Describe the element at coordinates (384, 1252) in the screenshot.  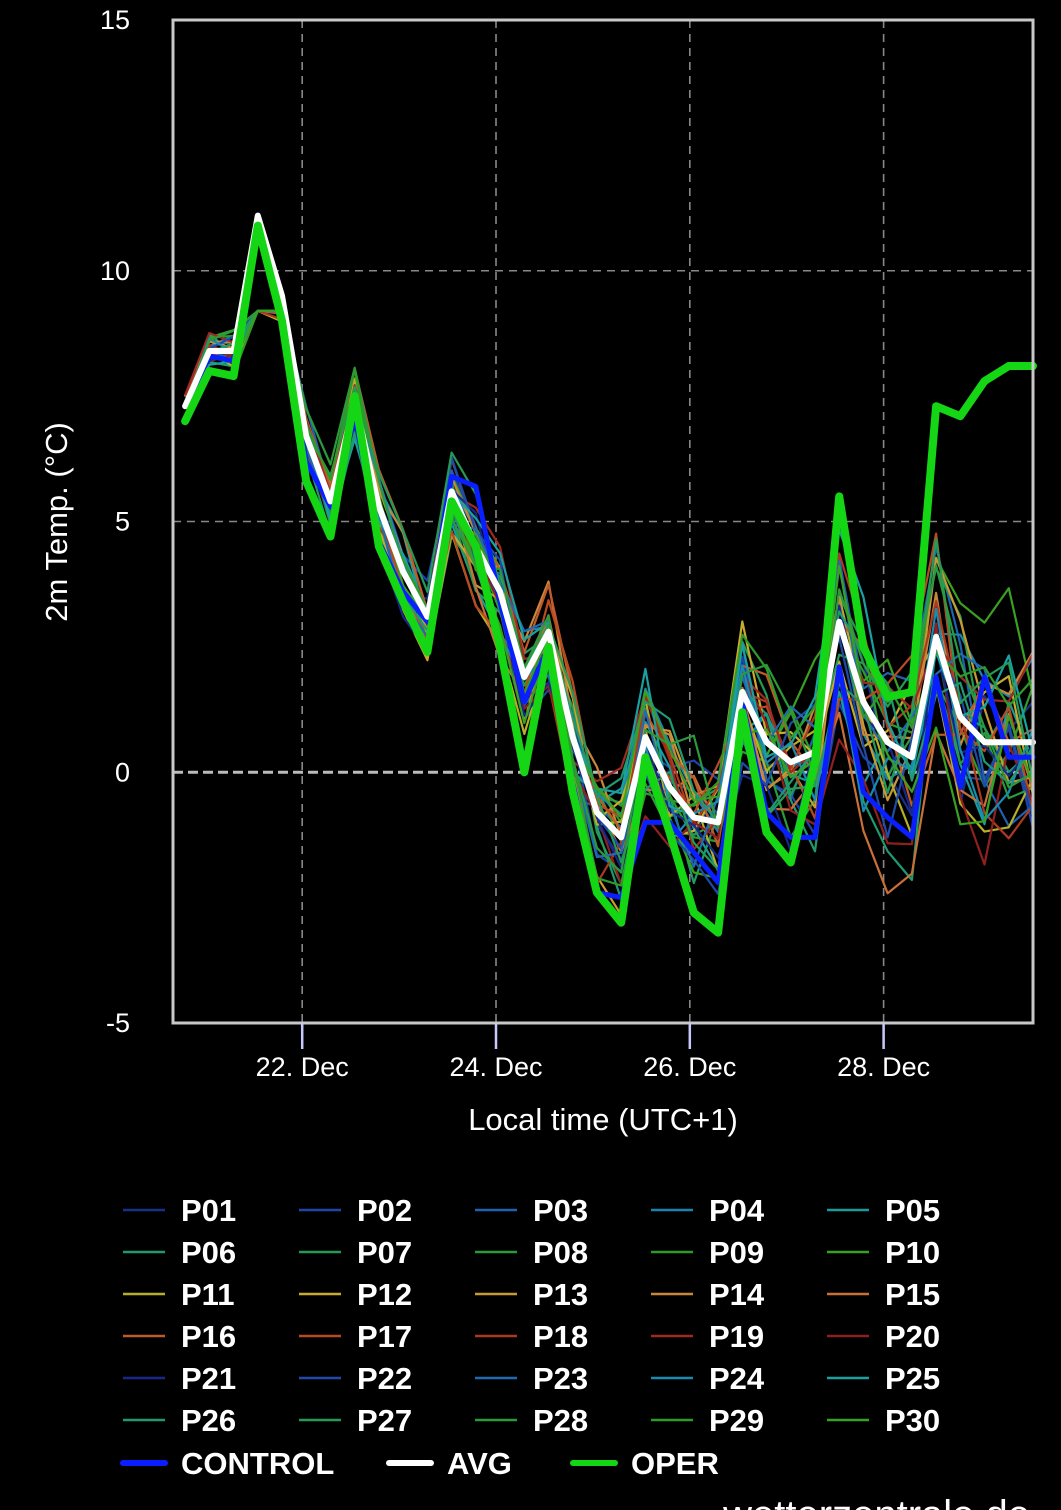
I see `legend-label-p07: P07` at that location.